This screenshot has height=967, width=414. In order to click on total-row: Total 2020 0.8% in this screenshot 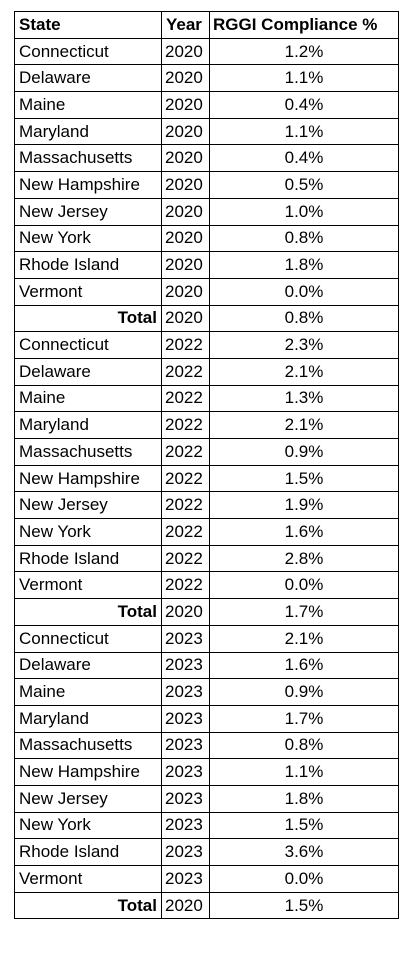, I will do `click(206, 318)`.